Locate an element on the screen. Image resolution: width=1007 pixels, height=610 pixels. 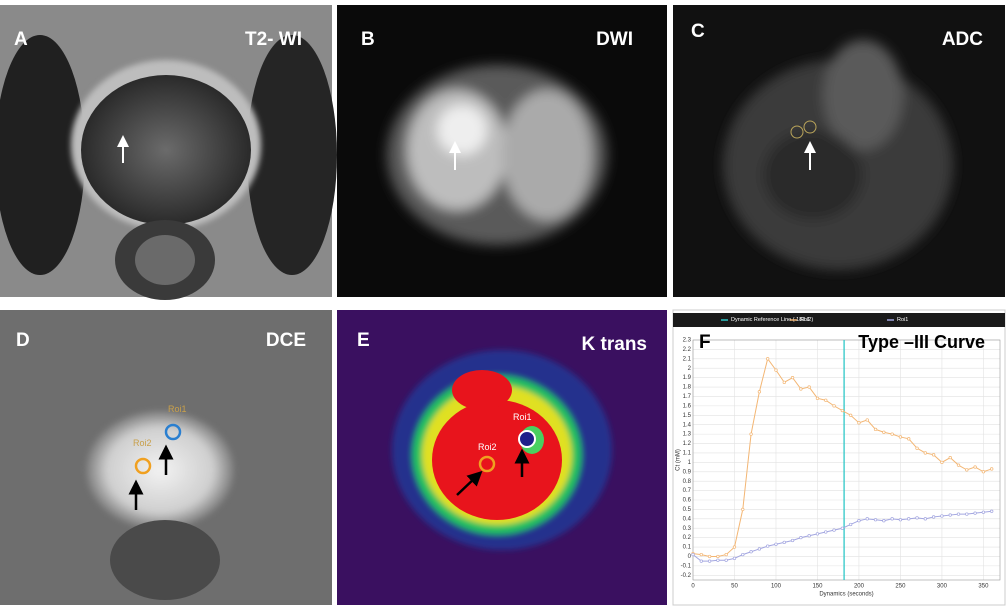
y-tick-label: 0.2 is located at coordinates (687, 538).